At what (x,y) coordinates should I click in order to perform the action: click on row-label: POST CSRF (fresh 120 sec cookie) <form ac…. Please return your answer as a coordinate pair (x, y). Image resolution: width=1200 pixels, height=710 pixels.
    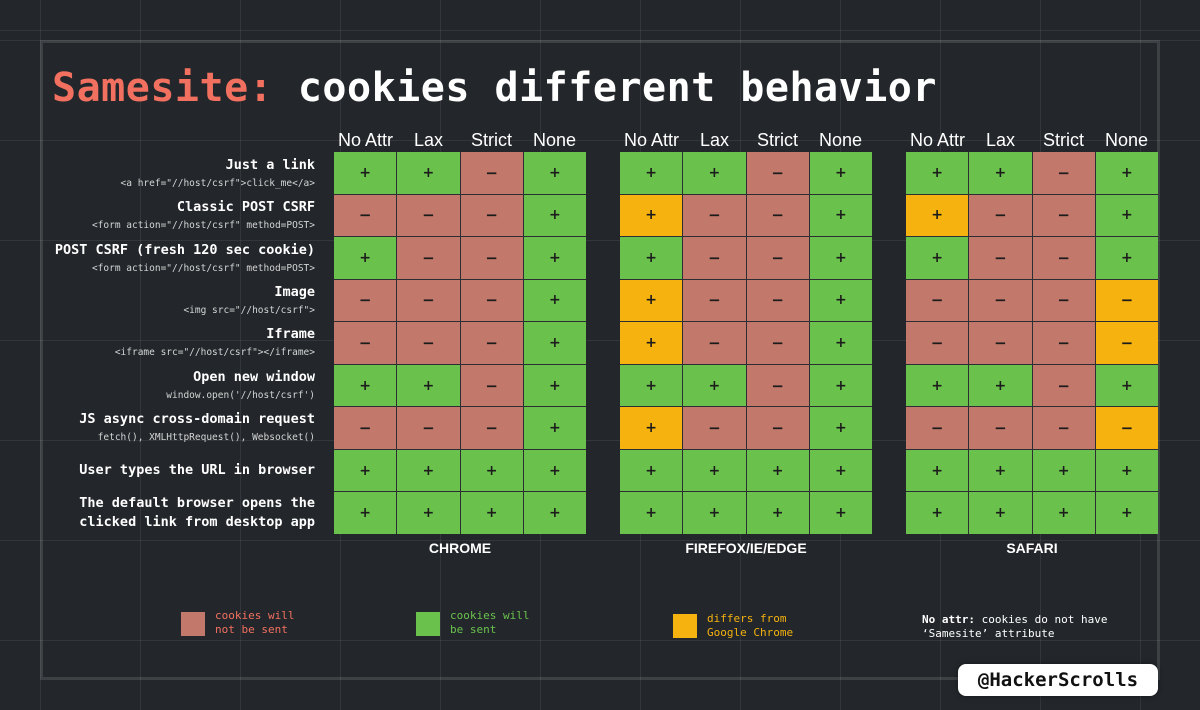
    Looking at the image, I should click on (177, 258).